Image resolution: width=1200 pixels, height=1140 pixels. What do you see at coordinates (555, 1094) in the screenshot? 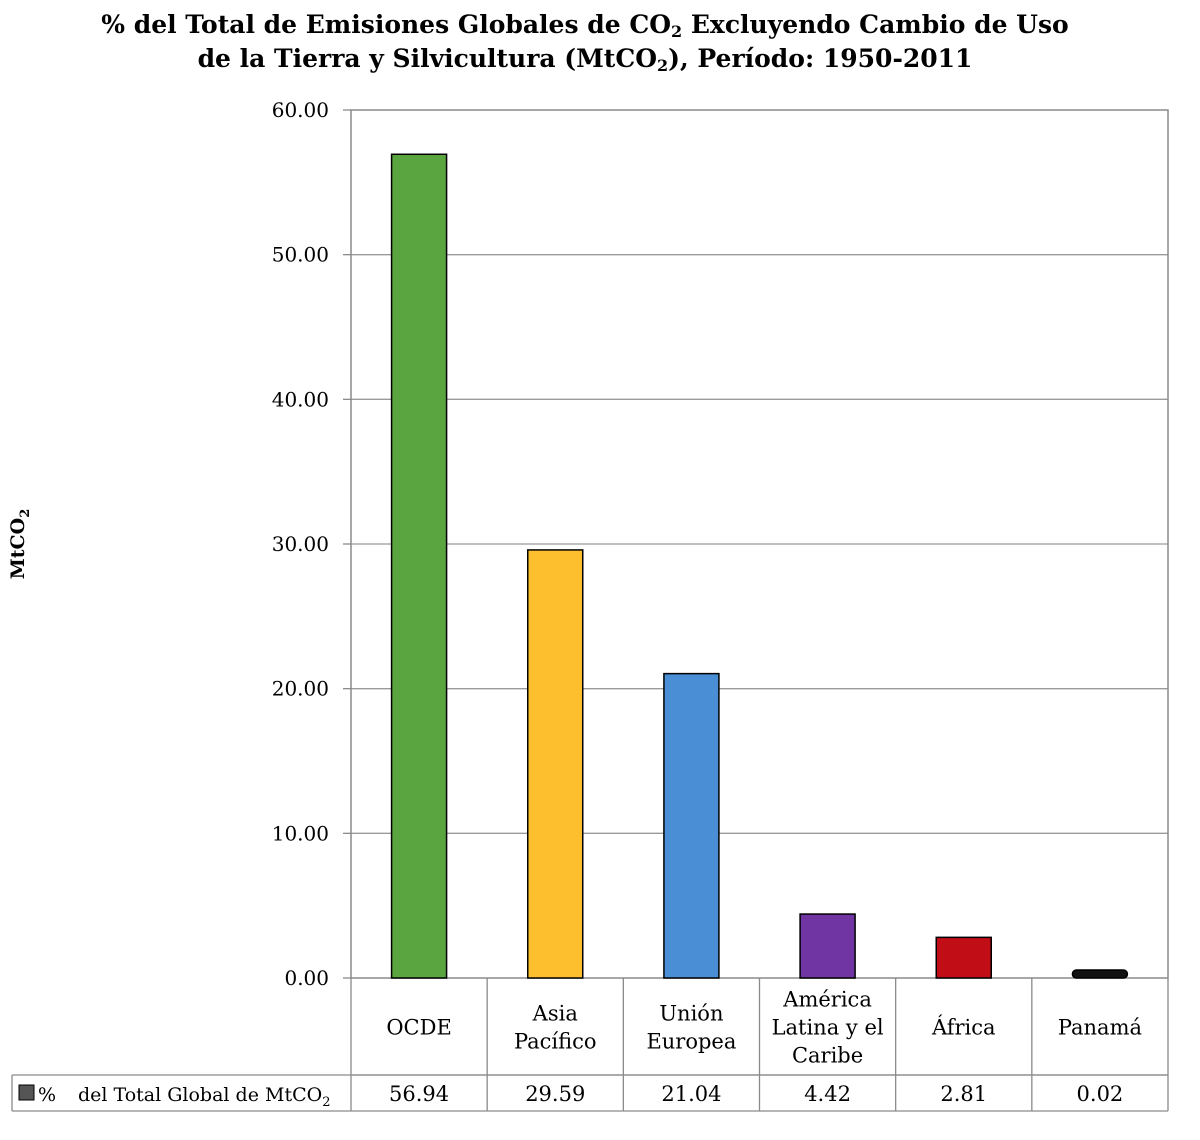
I see `data-label: 29.59` at bounding box center [555, 1094].